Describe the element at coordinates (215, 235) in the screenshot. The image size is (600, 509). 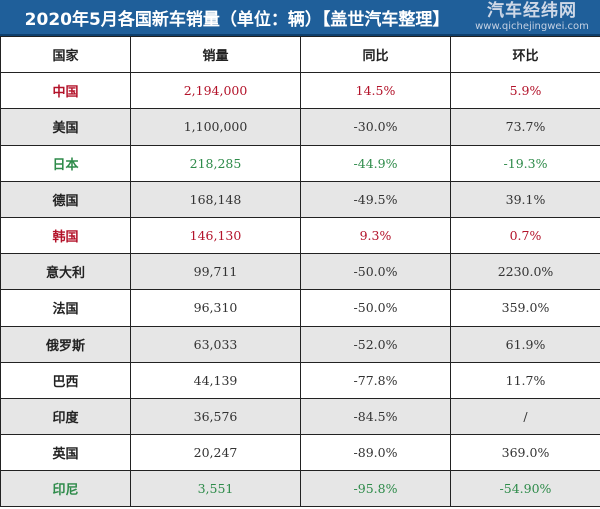
I see `sales-cell: 146,130` at that location.